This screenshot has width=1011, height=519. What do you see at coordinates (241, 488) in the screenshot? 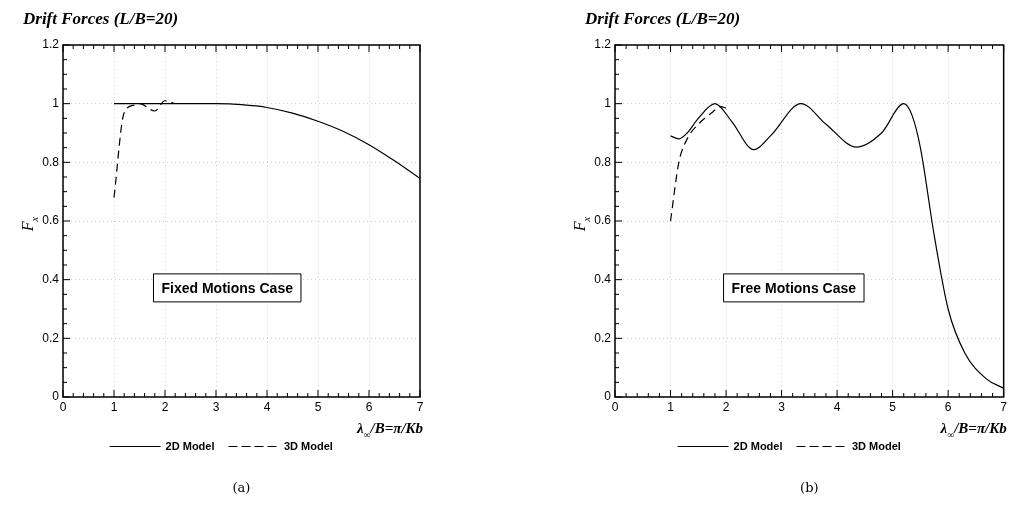
I see `text: (a)` at bounding box center [241, 488].